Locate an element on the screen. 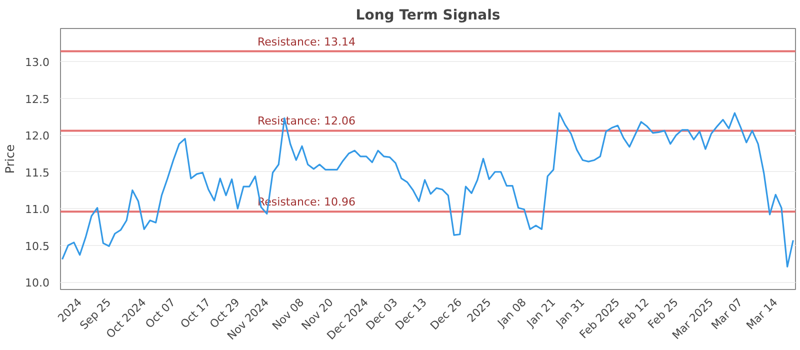 The width and height of the screenshot is (800, 350). x-tick-label: Dec 26 is located at coordinates (446, 314).